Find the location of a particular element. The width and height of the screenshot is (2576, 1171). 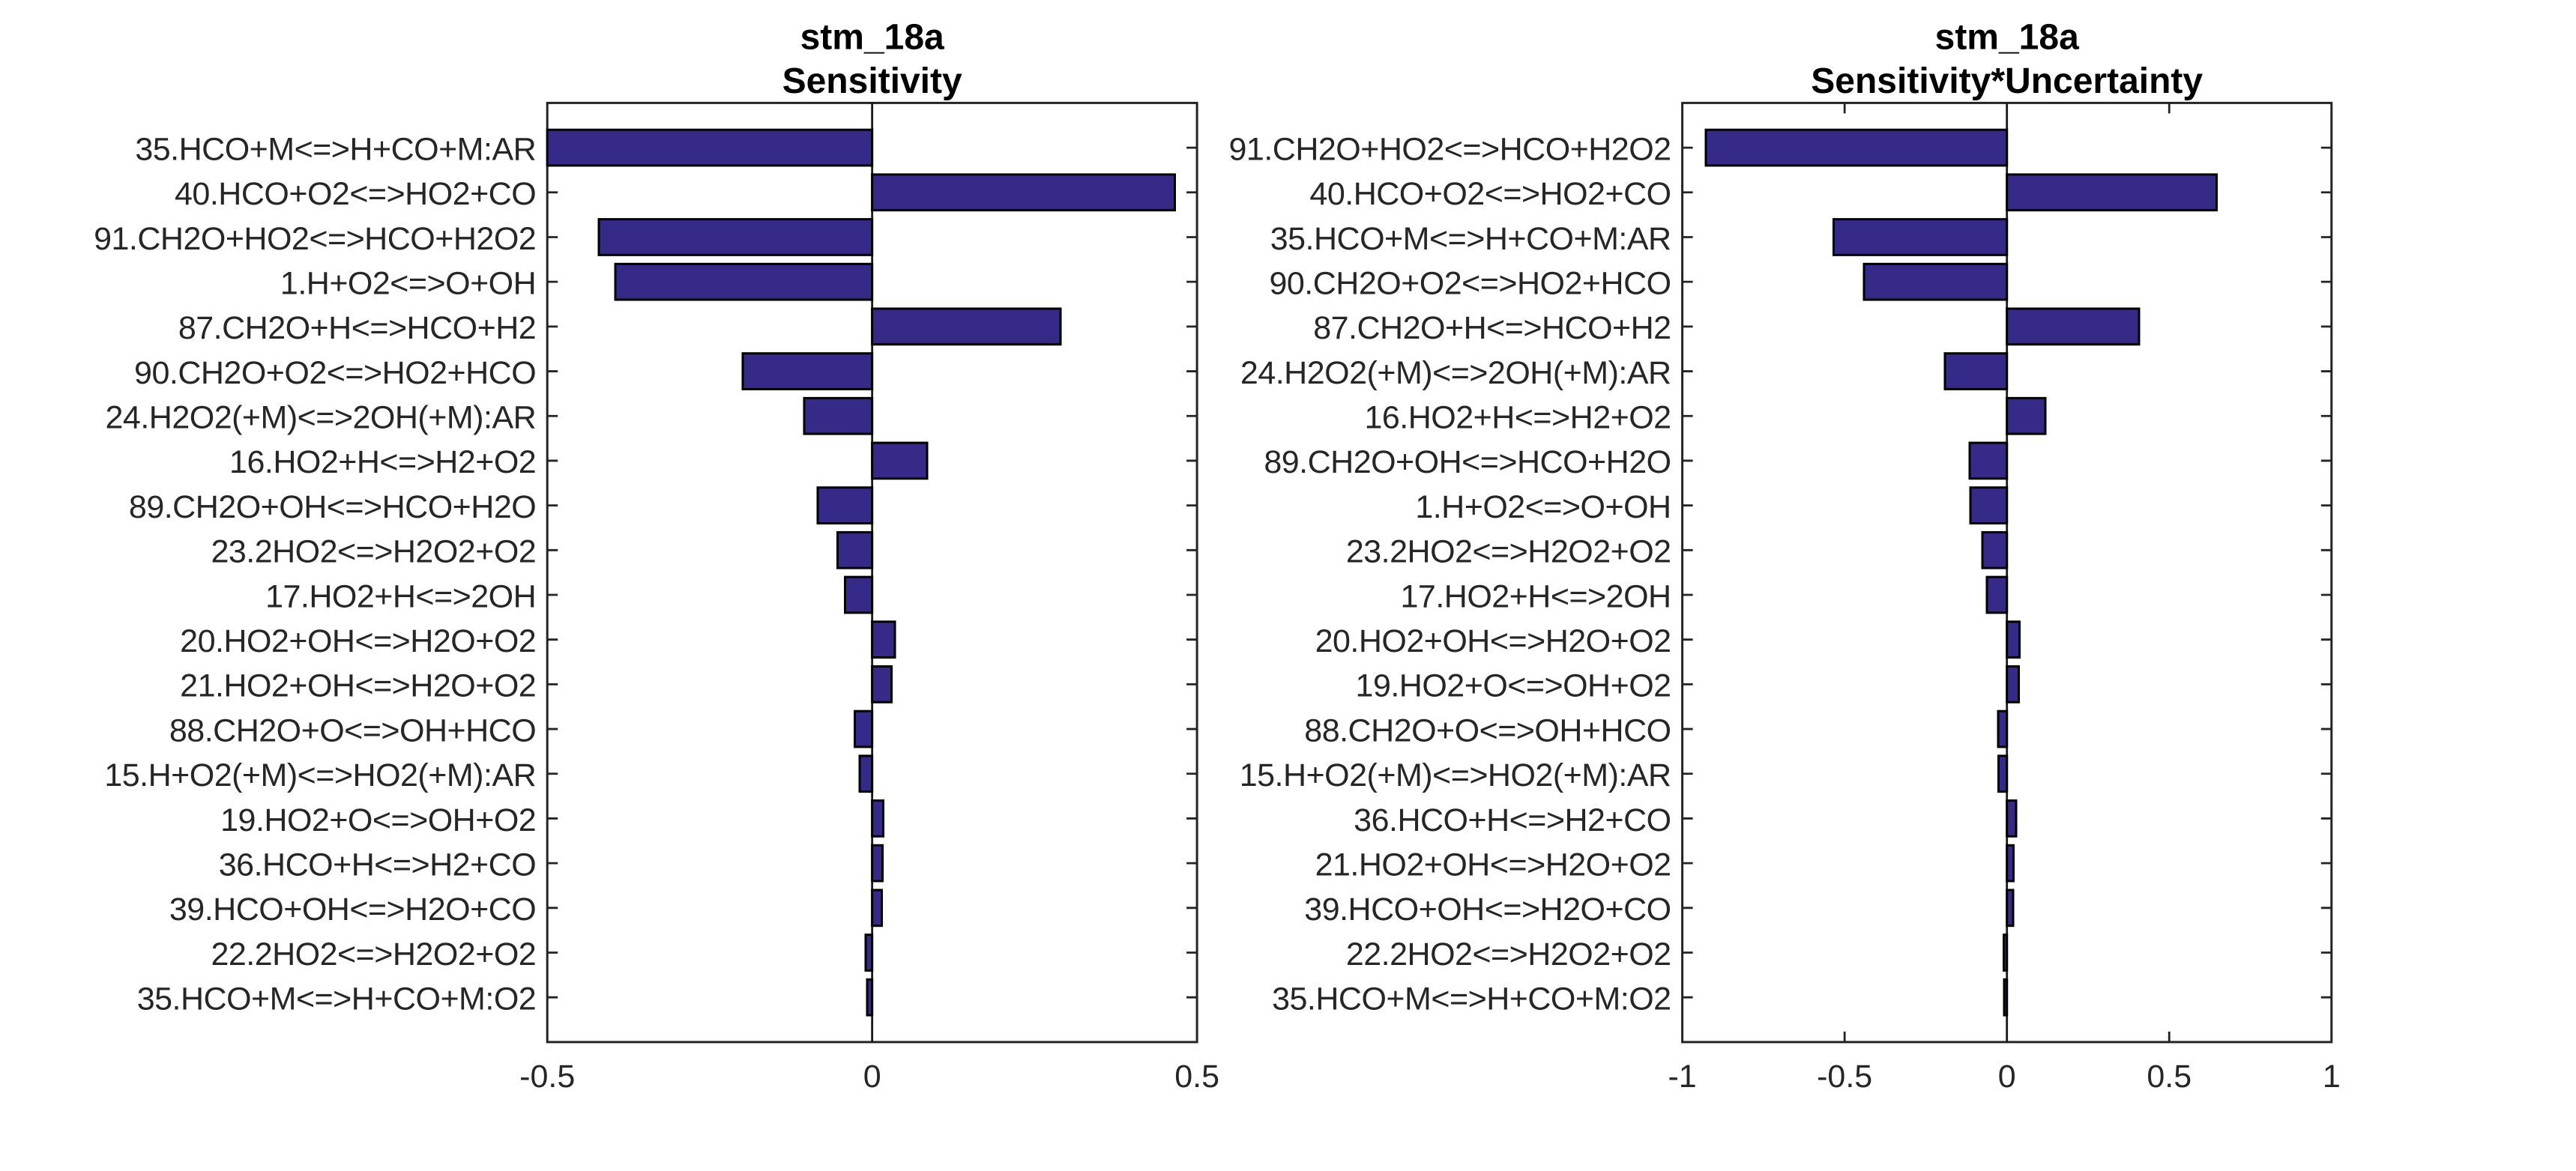

svg-text: Sensitivity*Uncertainty is located at coordinates (2007, 81).